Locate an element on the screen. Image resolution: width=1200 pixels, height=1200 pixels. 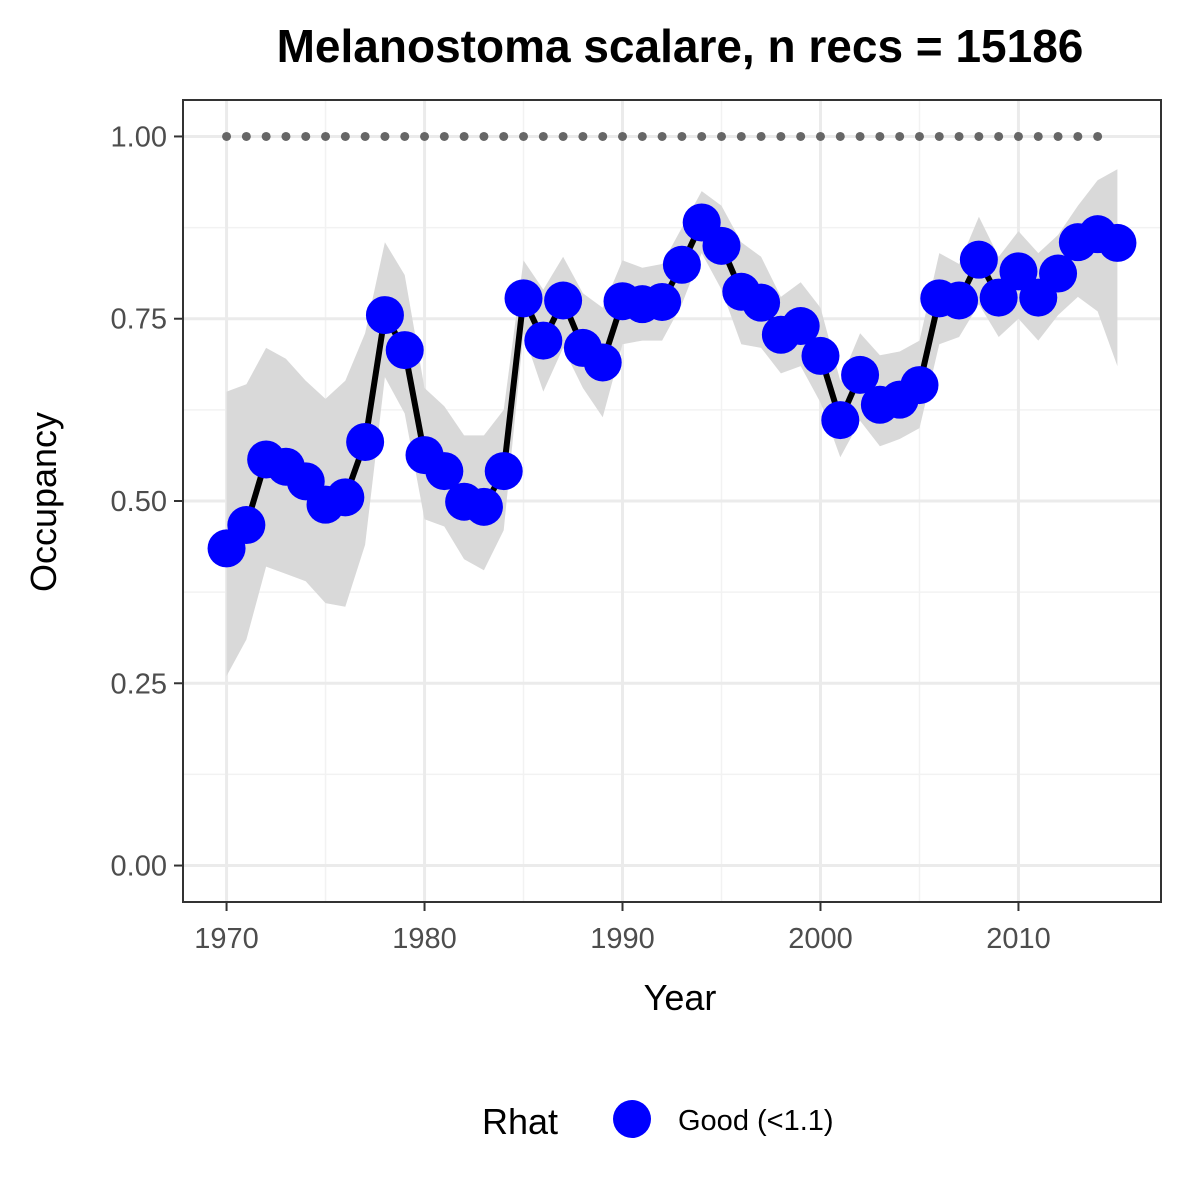
x-tick-label: 1990 is located at coordinates (622, 939).